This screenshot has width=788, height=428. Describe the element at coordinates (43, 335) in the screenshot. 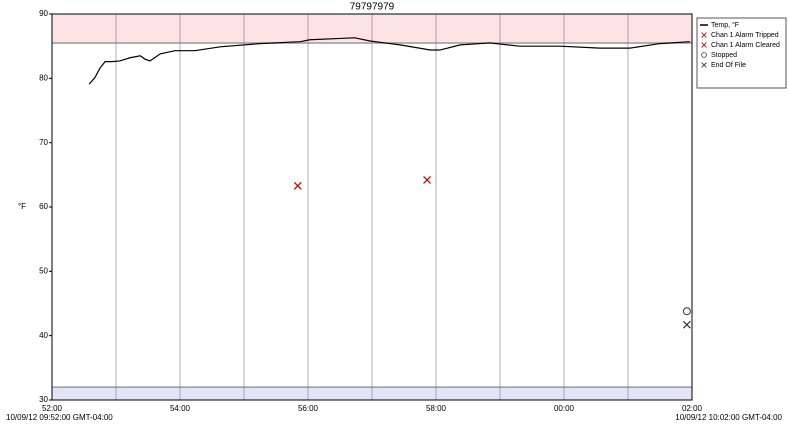

I see `y-tick-label: 40` at that location.